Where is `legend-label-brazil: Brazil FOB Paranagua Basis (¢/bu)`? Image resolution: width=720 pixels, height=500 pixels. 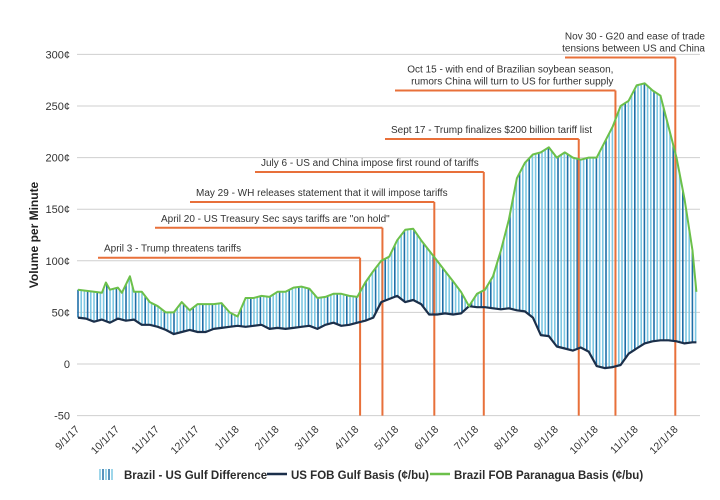 legend-label-brazil: Brazil FOB Paranagua Basis (¢/bu) is located at coordinates (548, 476).